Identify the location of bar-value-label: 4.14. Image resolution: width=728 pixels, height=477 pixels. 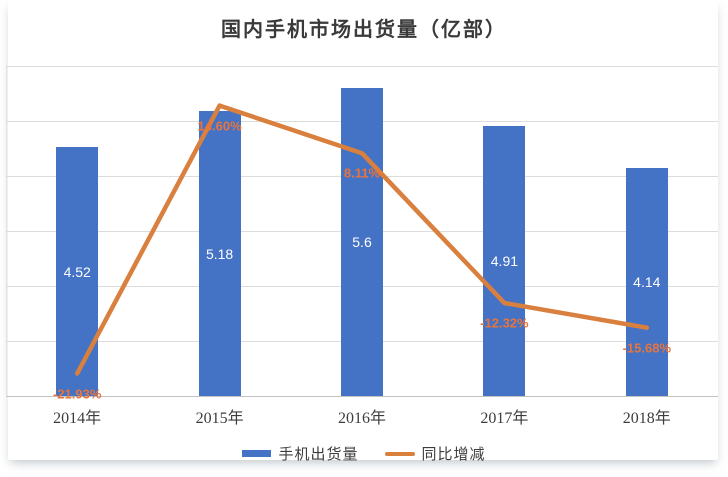
(647, 282).